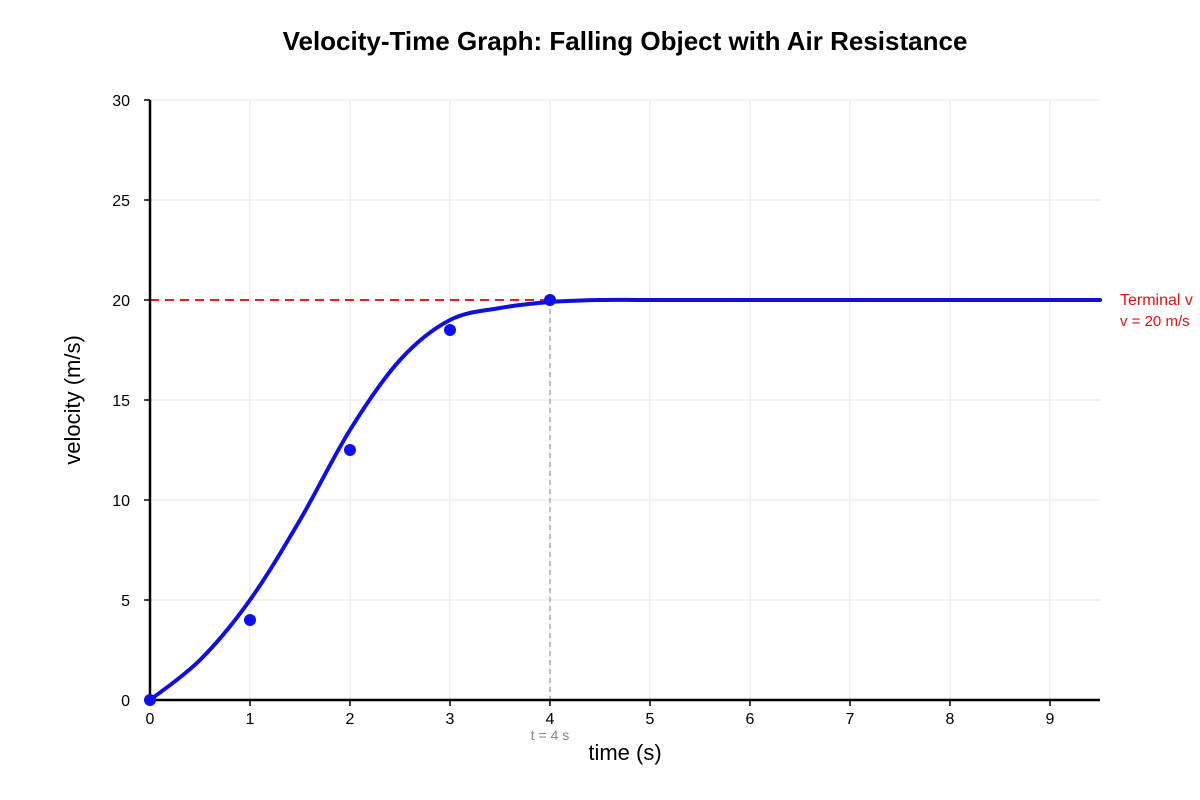  Describe the element at coordinates (1155, 321) in the screenshot. I see `terminal-velocity-value-label: v = 20 m/s` at that location.